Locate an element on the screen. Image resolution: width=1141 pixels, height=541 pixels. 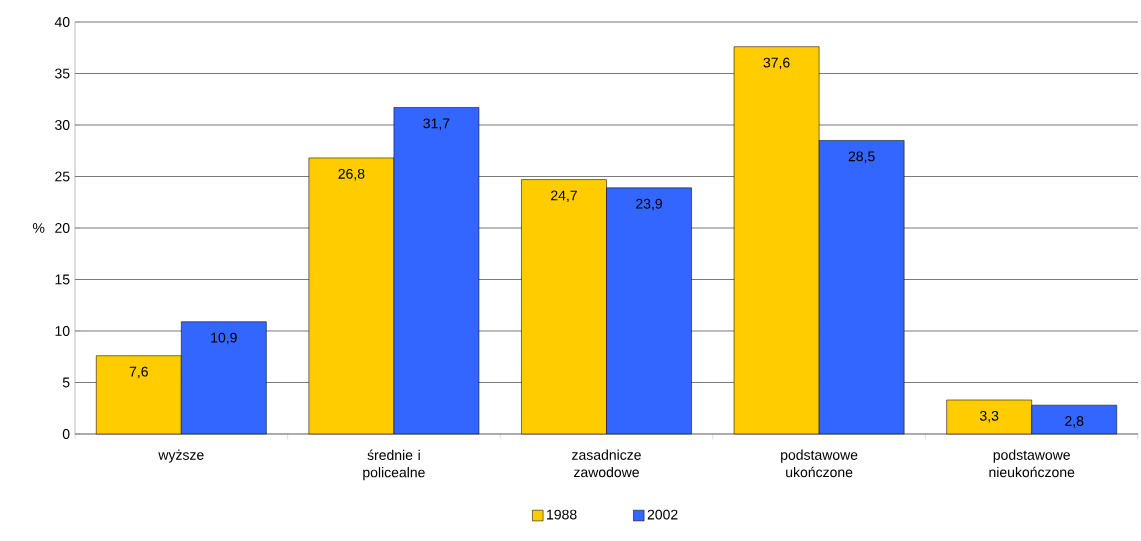
data-label: 26,8 is located at coordinates (351, 174).